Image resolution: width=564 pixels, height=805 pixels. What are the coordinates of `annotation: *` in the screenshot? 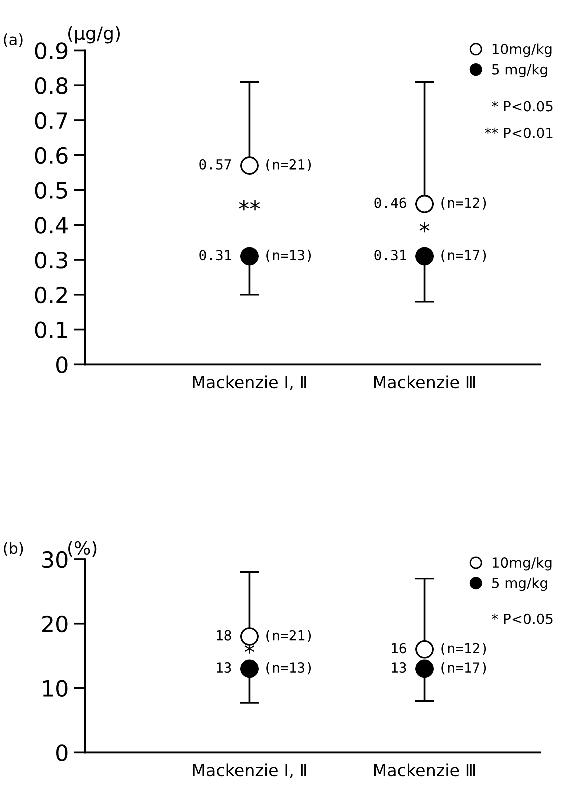 It's located at (425, 227).